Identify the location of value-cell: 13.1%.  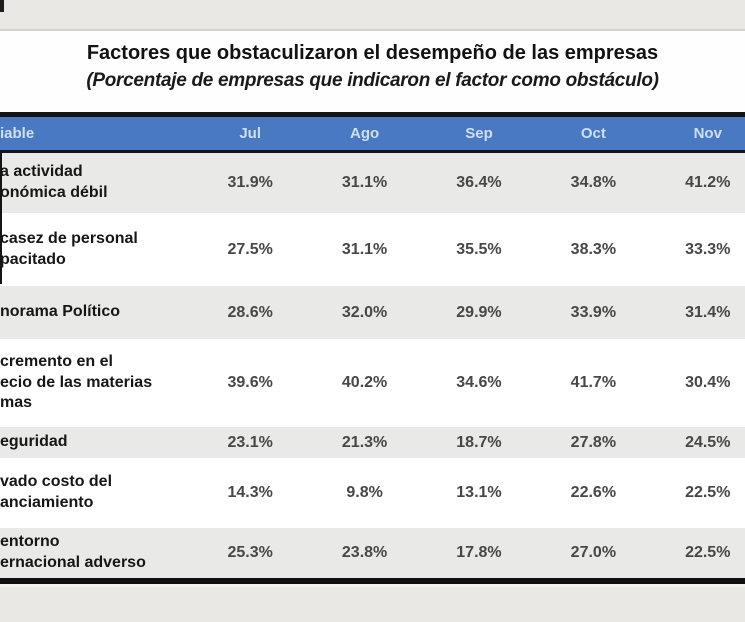
(479, 492).